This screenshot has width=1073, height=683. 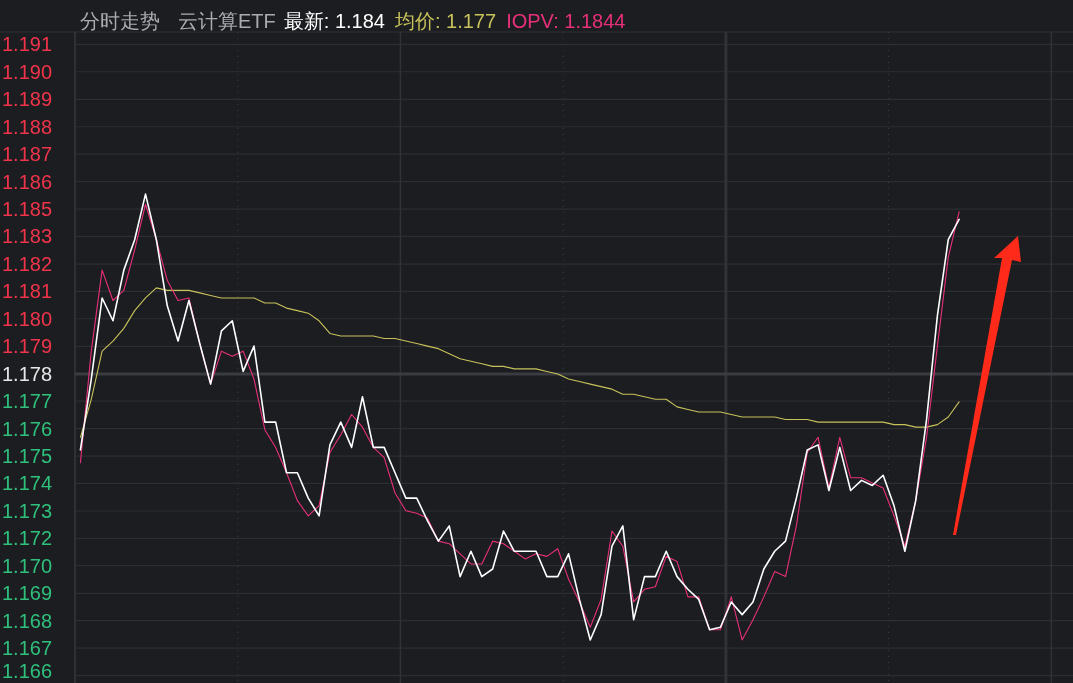 What do you see at coordinates (27, 593) in the screenshot?
I see `y-tick-label: 1.169` at bounding box center [27, 593].